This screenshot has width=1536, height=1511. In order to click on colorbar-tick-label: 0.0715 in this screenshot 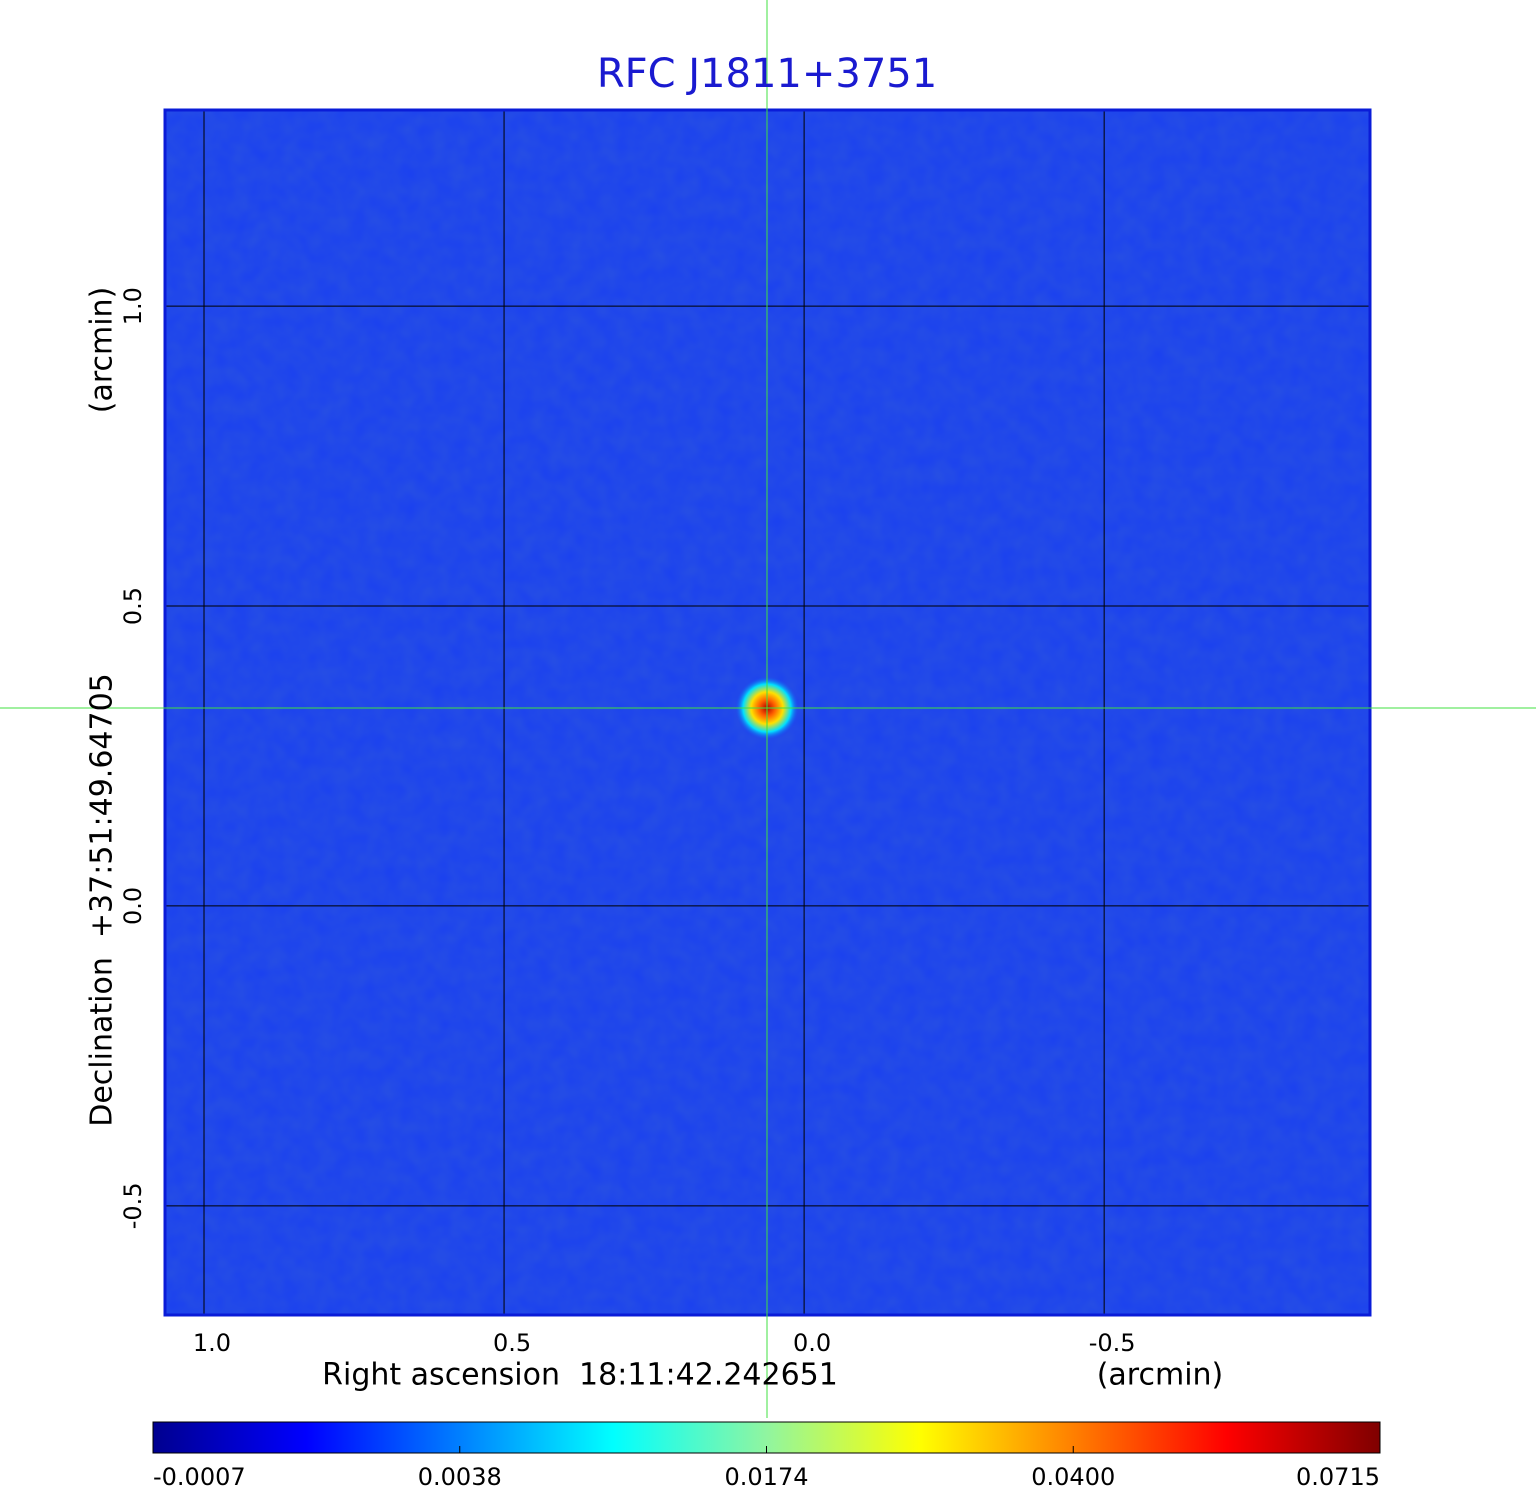, I will do `click(1338, 1477)`.